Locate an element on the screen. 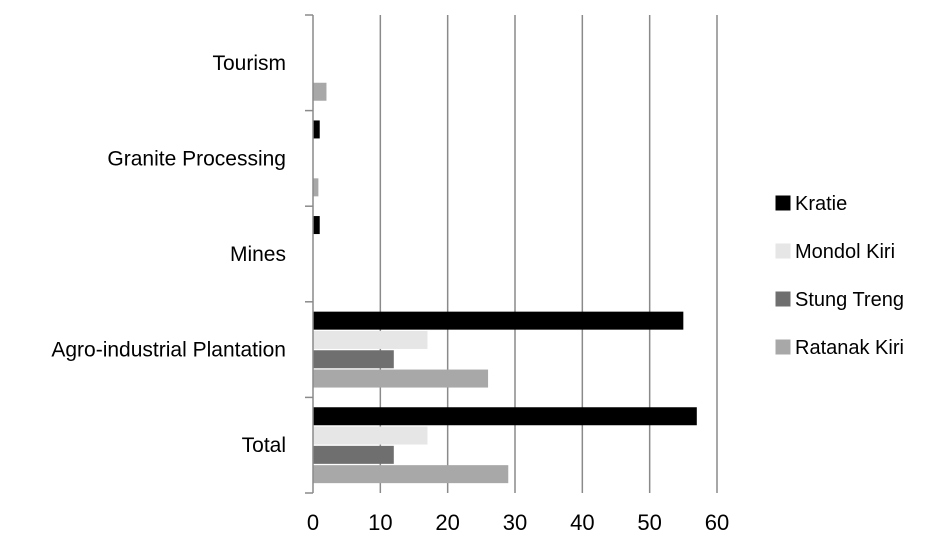  category-label: Mines is located at coordinates (258, 254).